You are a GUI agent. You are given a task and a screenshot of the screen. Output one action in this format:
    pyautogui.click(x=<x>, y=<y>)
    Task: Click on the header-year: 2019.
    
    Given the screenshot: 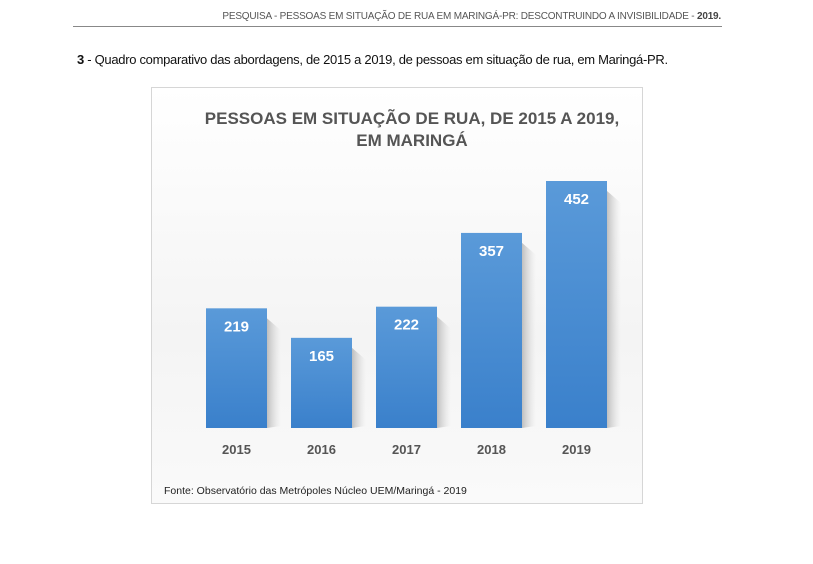 What is the action you would take?
    pyautogui.click(x=708, y=16)
    